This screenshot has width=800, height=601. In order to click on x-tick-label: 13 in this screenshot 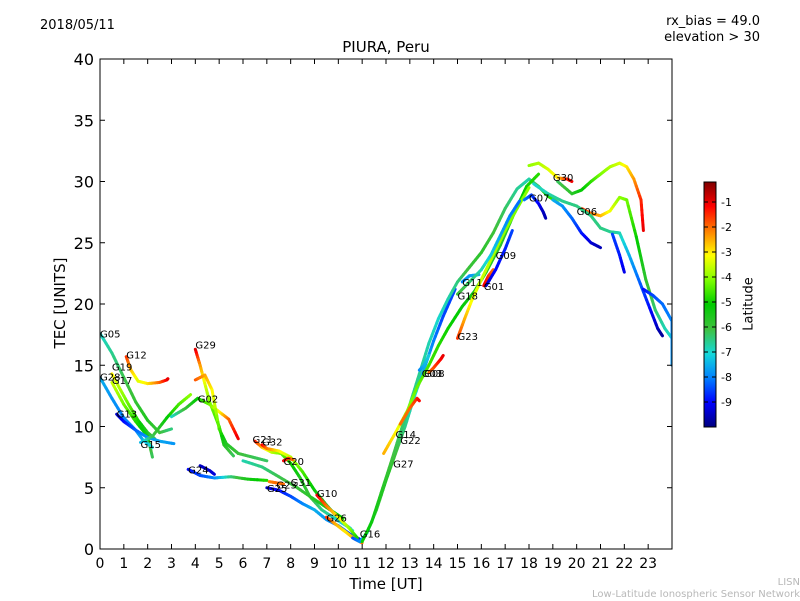, I will do `click(410, 564)`.